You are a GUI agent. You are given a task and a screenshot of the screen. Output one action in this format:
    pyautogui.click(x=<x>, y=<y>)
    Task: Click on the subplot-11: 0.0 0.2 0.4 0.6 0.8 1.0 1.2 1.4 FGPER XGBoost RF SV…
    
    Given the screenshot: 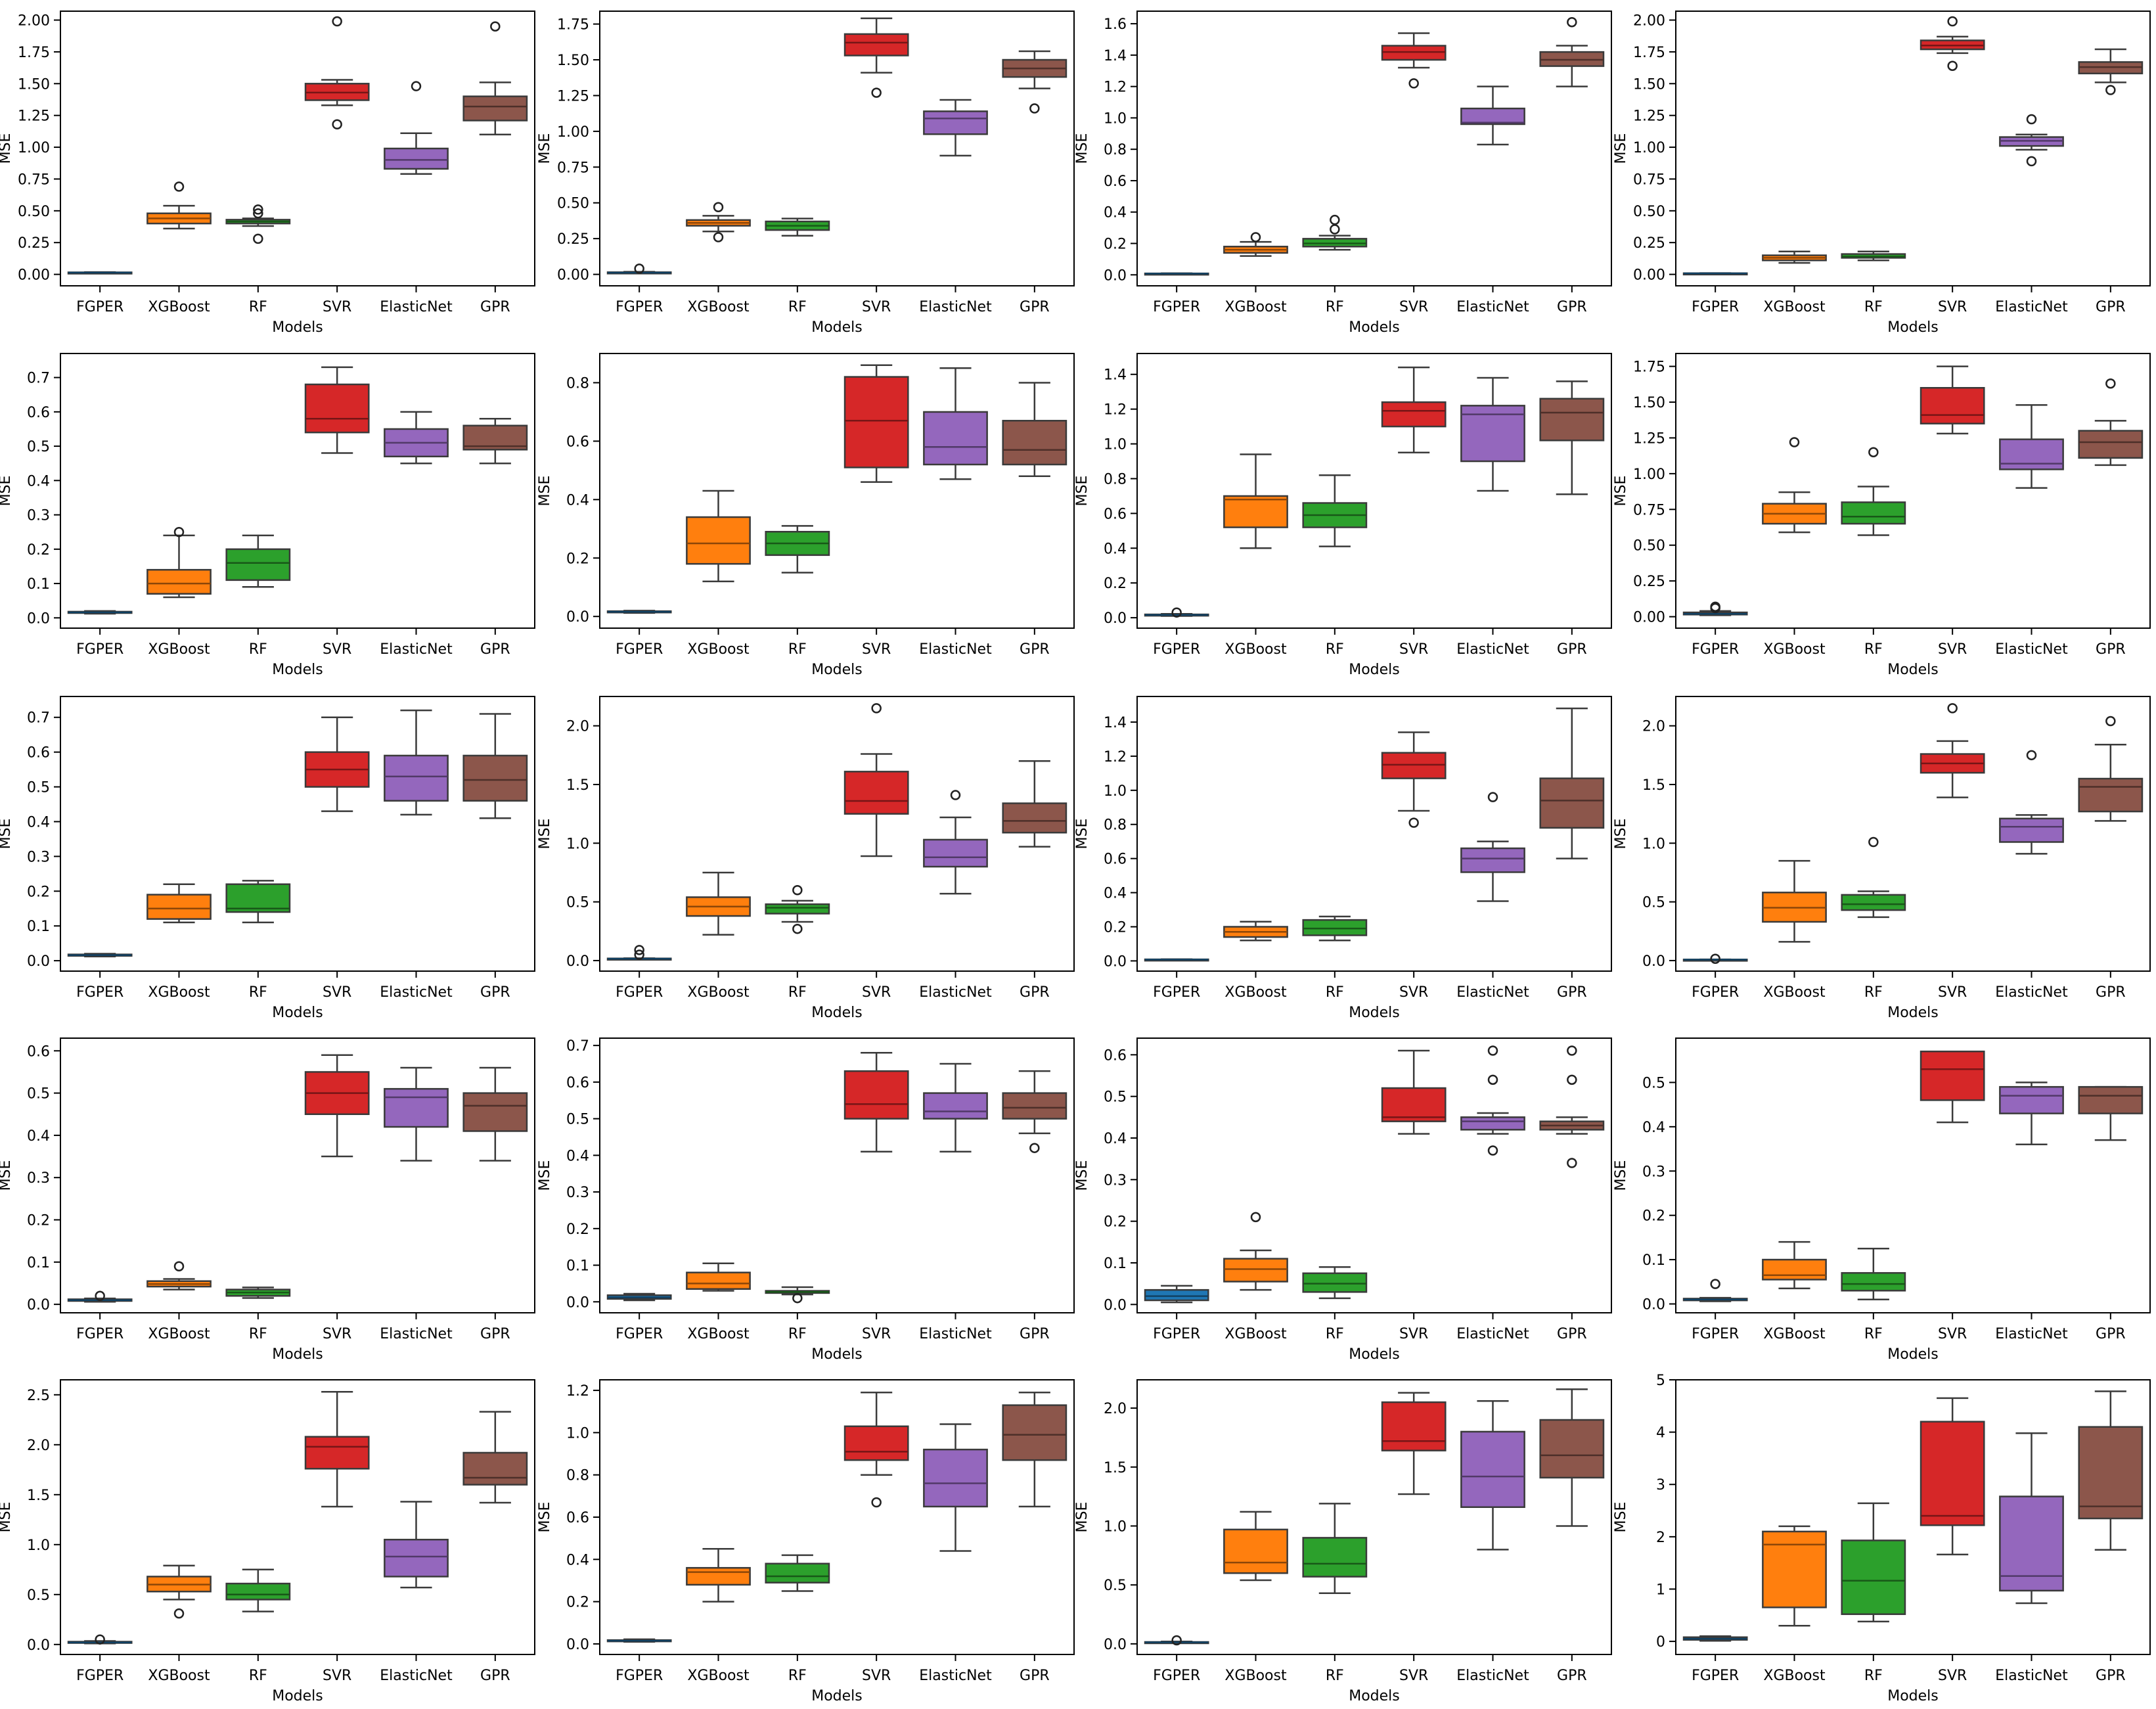 What is the action you would take?
    pyautogui.click(x=1343, y=858)
    